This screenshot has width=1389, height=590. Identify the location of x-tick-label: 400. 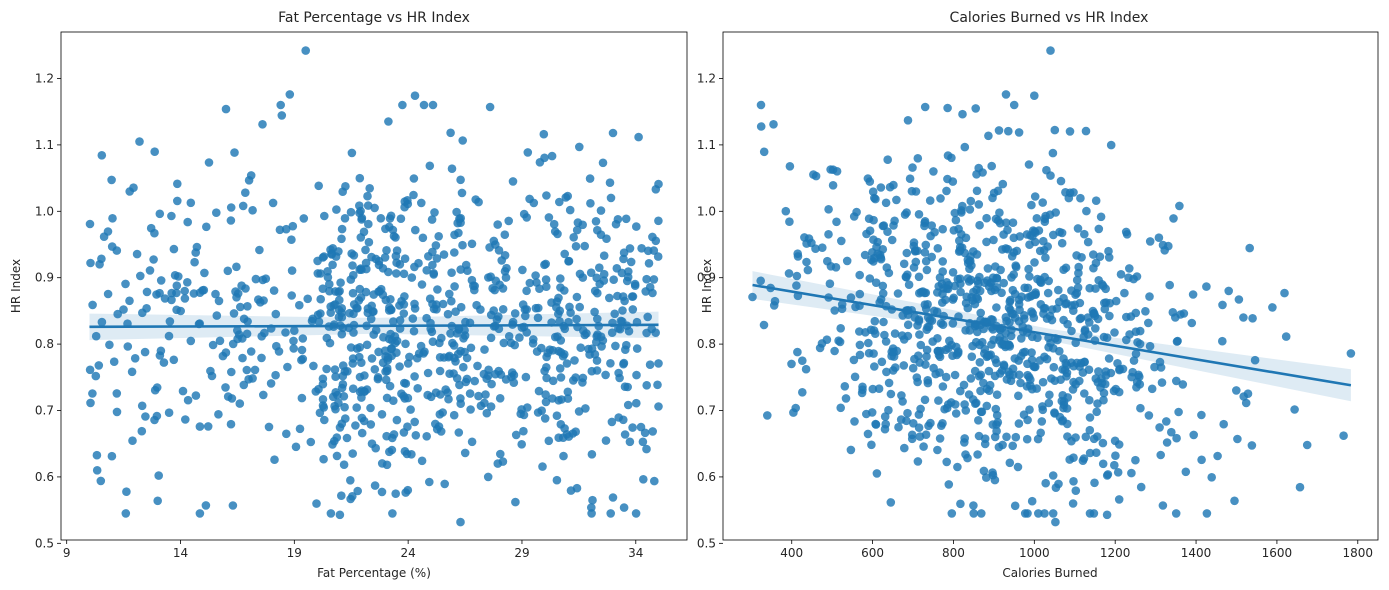
(791, 553).